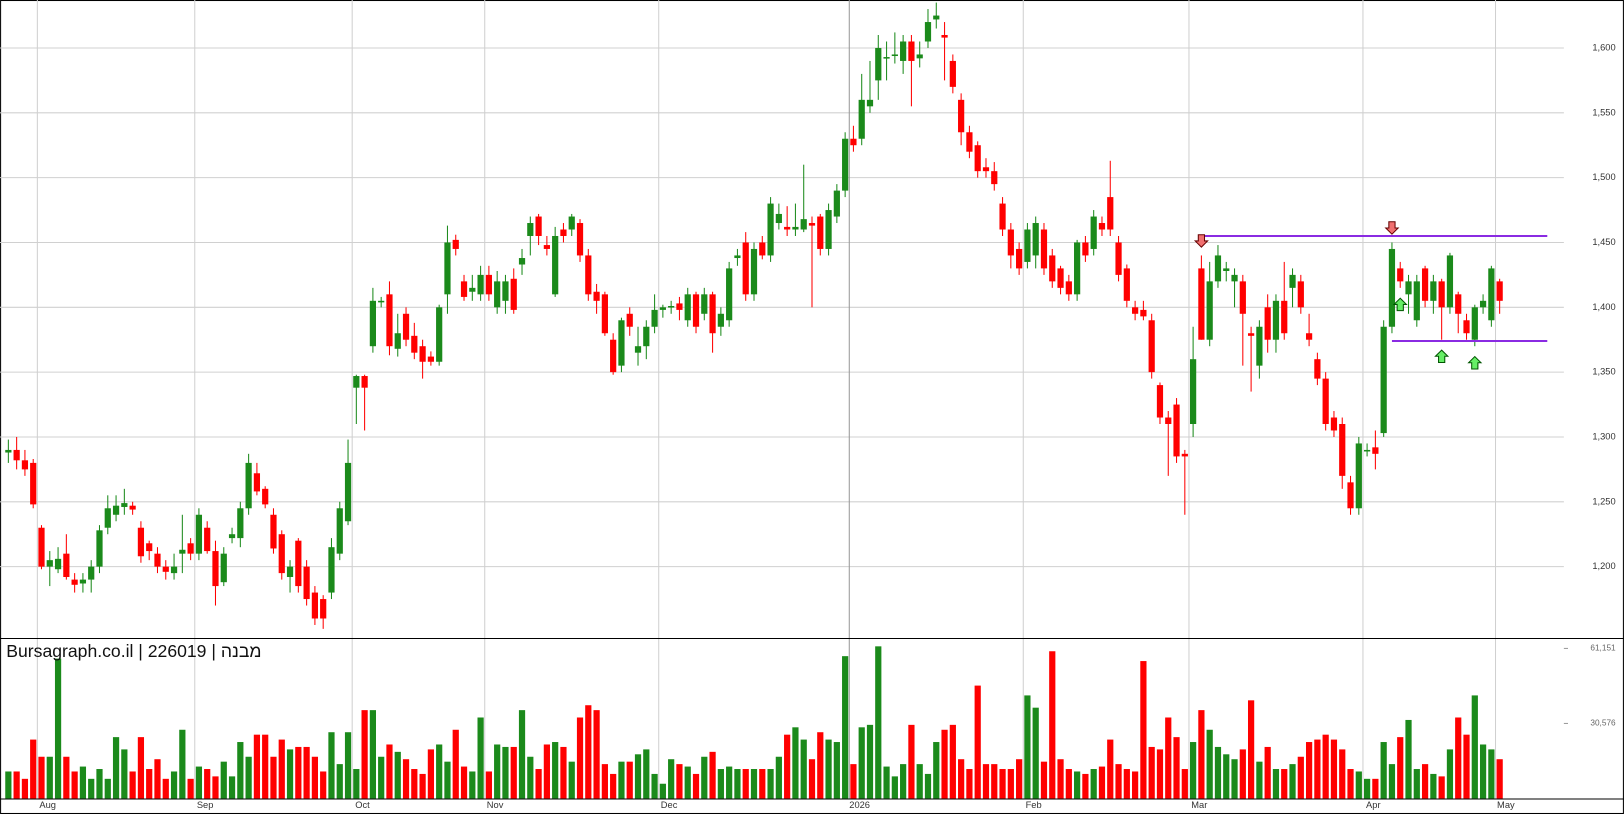  What do you see at coordinates (669, 805) in the screenshot?
I see `x-tick-label: Dec` at bounding box center [669, 805].